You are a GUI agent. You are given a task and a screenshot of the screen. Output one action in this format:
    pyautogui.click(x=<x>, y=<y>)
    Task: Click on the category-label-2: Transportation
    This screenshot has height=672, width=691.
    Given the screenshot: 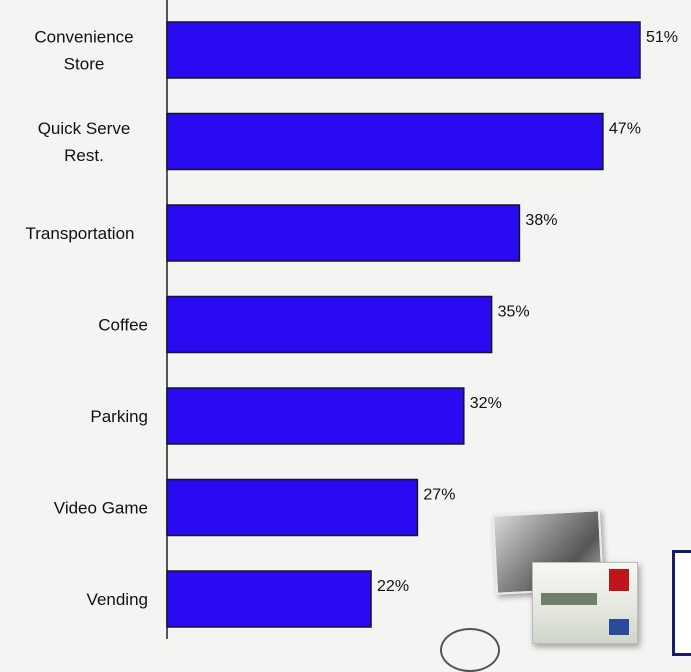 What is the action you would take?
    pyautogui.click(x=80, y=233)
    